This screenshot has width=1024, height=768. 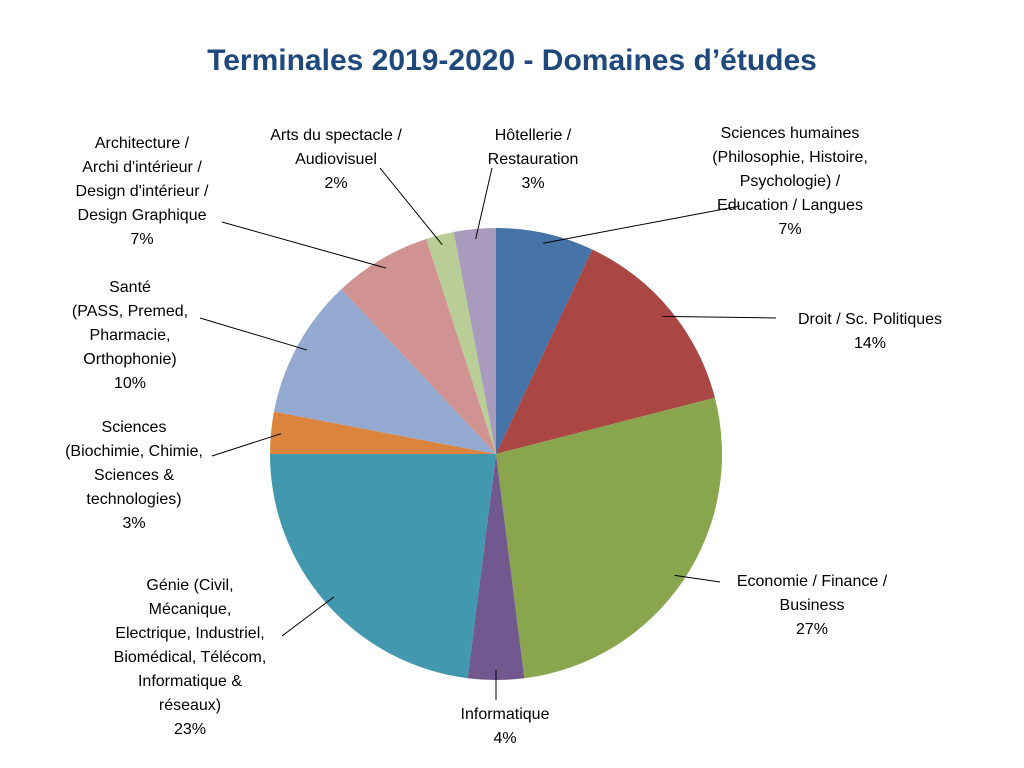 I want to click on slice-label-sciences-humaines: Education / Langues, so click(x=790, y=205).